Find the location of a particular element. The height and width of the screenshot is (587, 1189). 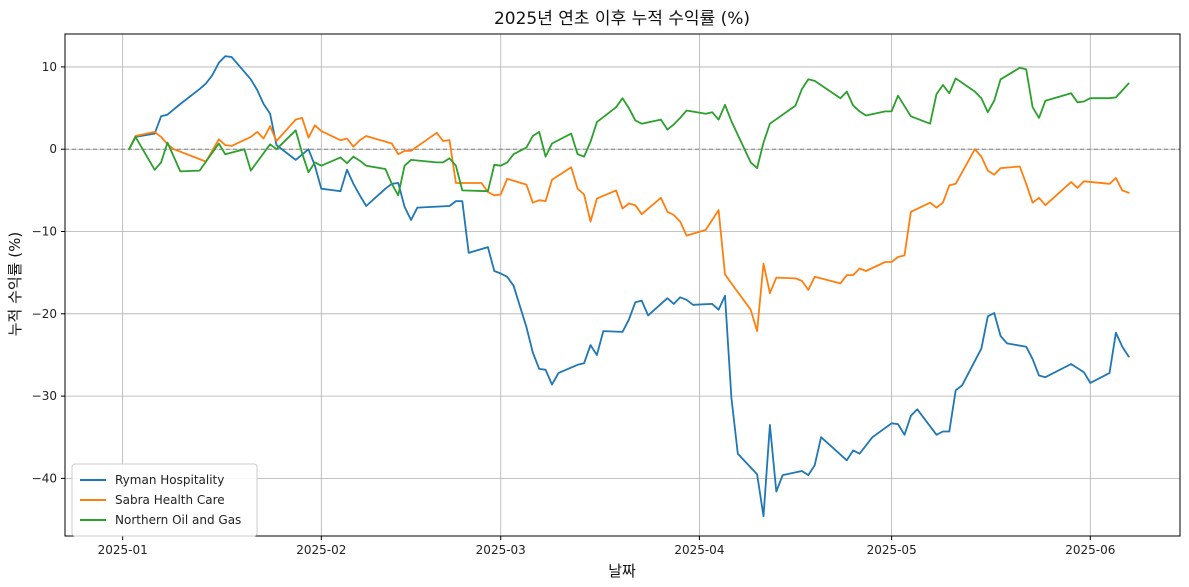

legend-label: Ryman Hospitality is located at coordinates (169, 480).